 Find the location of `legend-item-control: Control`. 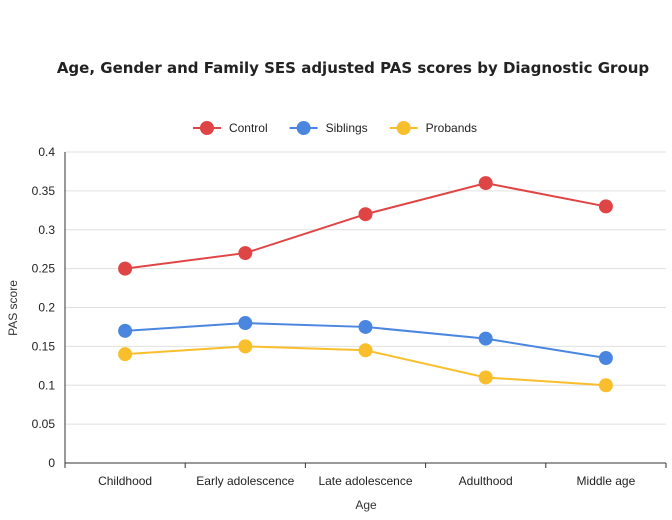

legend-item-control: Control is located at coordinates (230, 128).